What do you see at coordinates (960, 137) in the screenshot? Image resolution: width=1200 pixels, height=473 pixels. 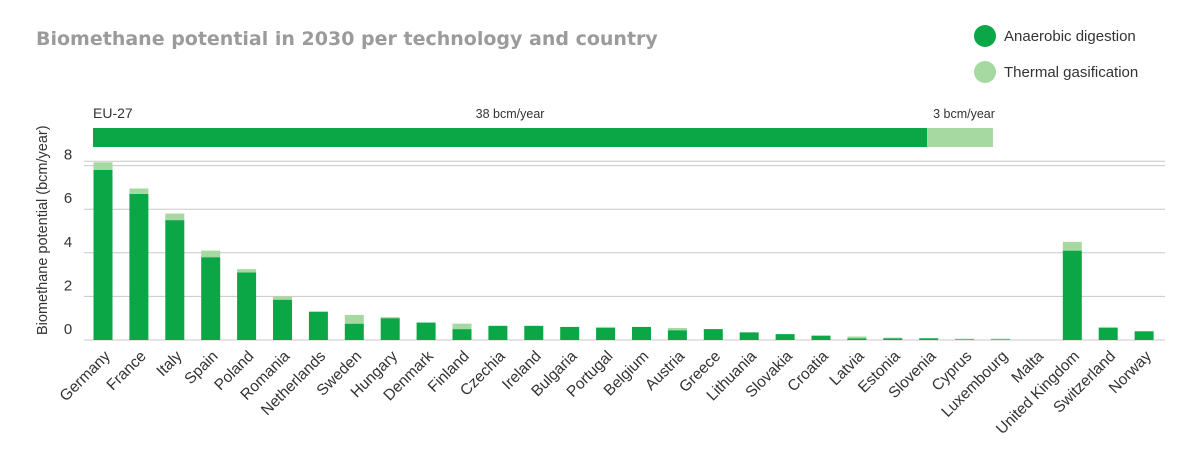 I see `eu27-bar-thermal` at bounding box center [960, 137].